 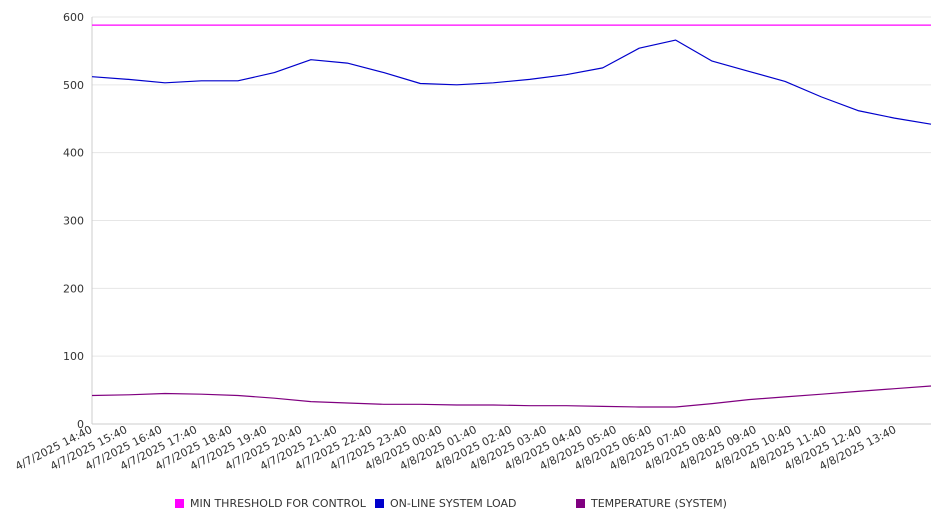 I want to click on y-tick-labels: 0 100 200 300 400 500 600, so click(x=73, y=221).